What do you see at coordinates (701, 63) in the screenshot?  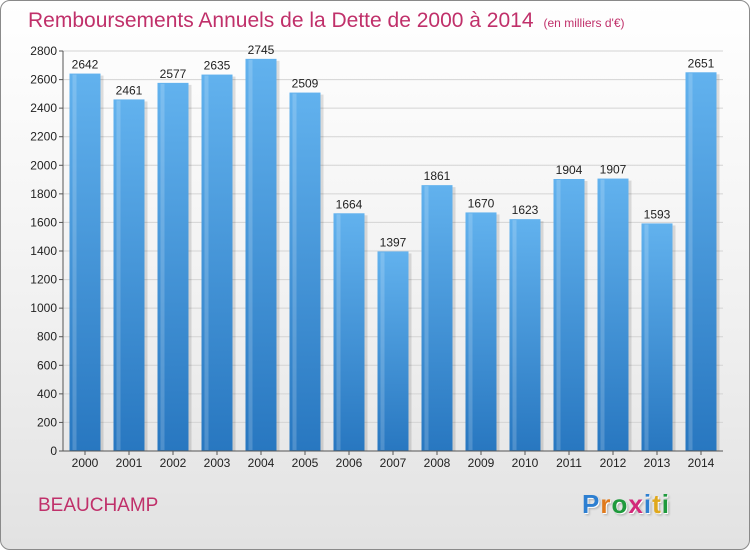 I see `bar-value-label: 2651` at bounding box center [701, 63].